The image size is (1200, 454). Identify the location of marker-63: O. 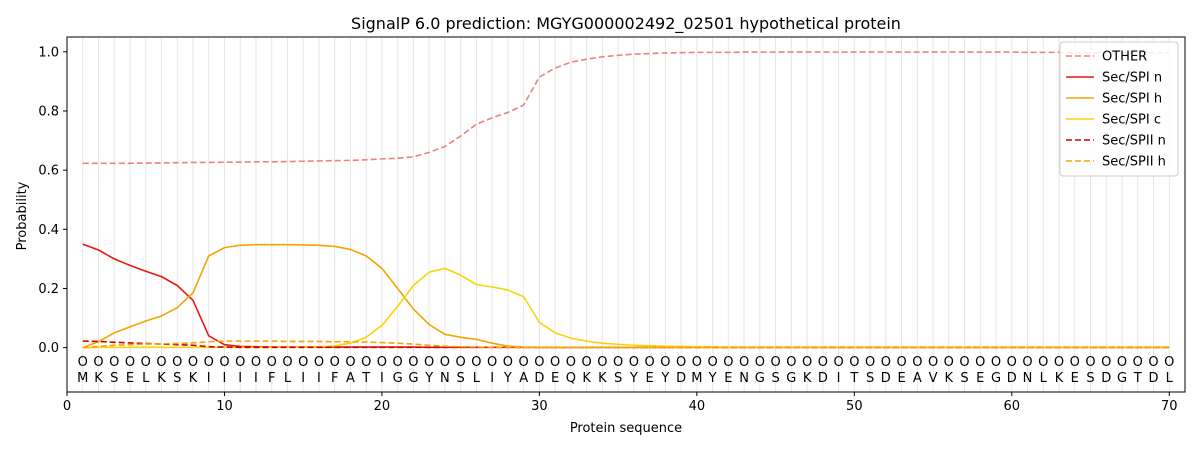
(1059, 362).